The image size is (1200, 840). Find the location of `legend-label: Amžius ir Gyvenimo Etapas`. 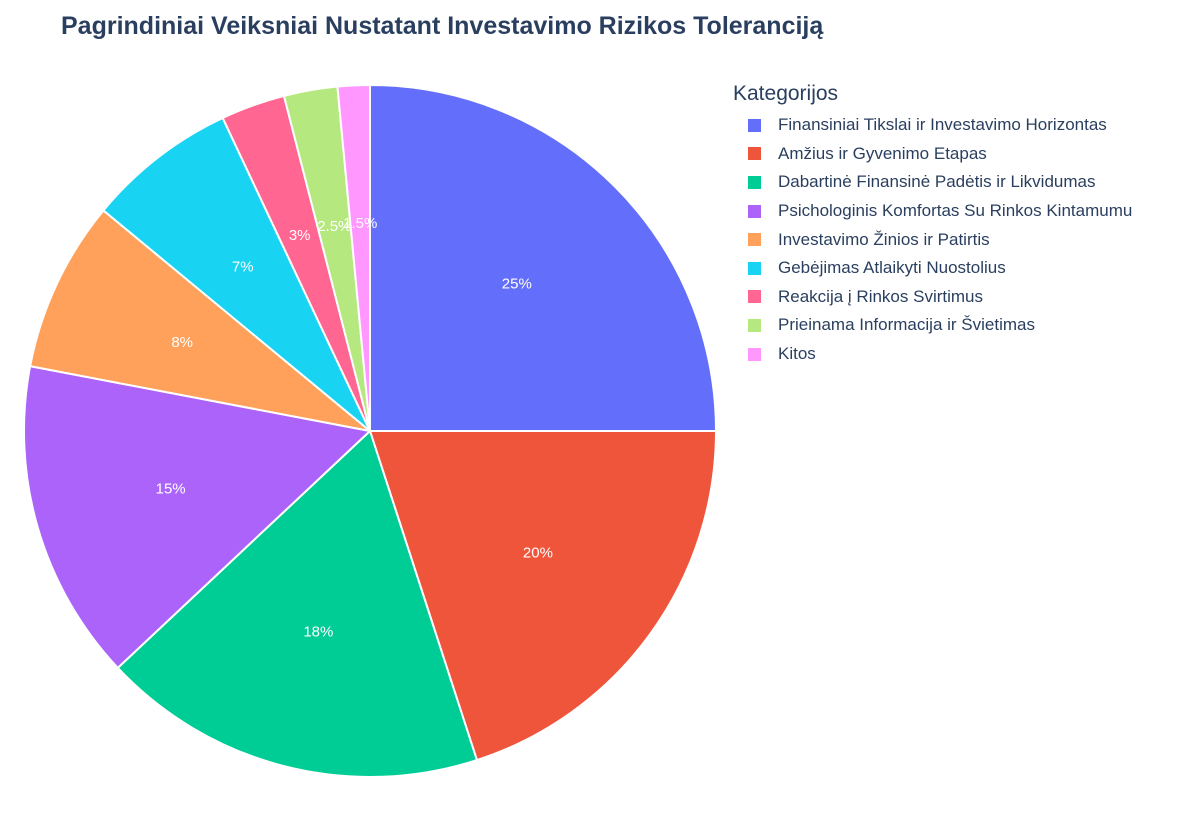

legend-label: Amžius ir Gyvenimo Etapas is located at coordinates (882, 153).